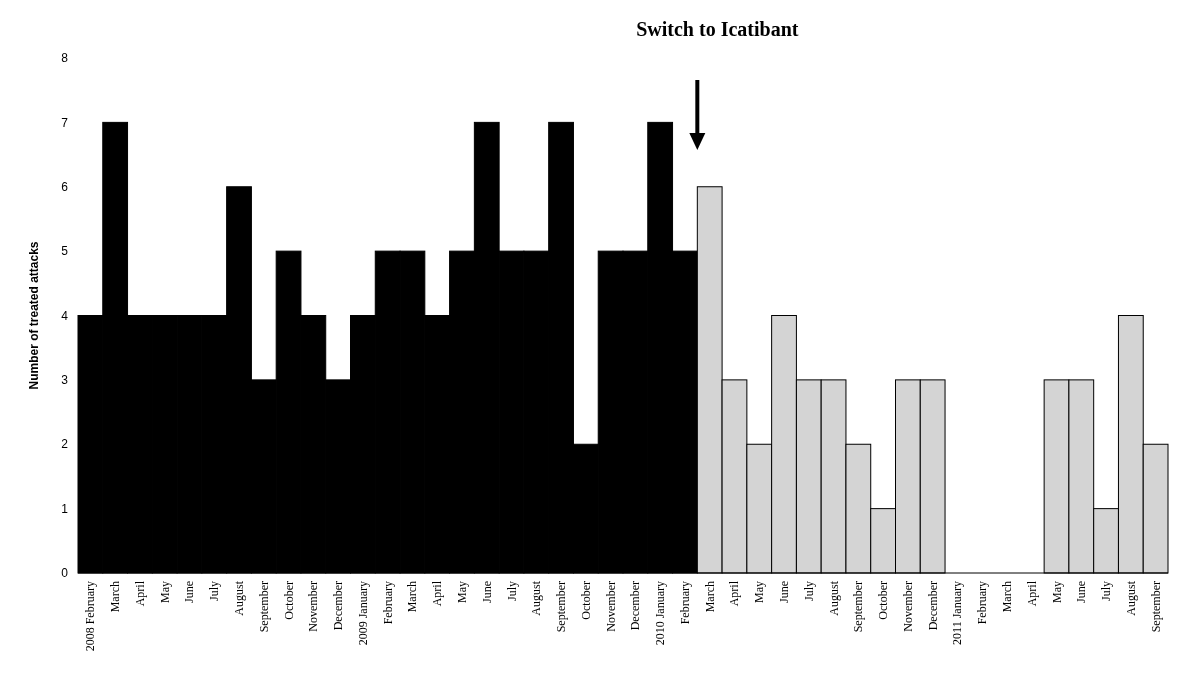  Describe the element at coordinates (65, 573) in the screenshot. I see `y-tick-label: 0` at that location.